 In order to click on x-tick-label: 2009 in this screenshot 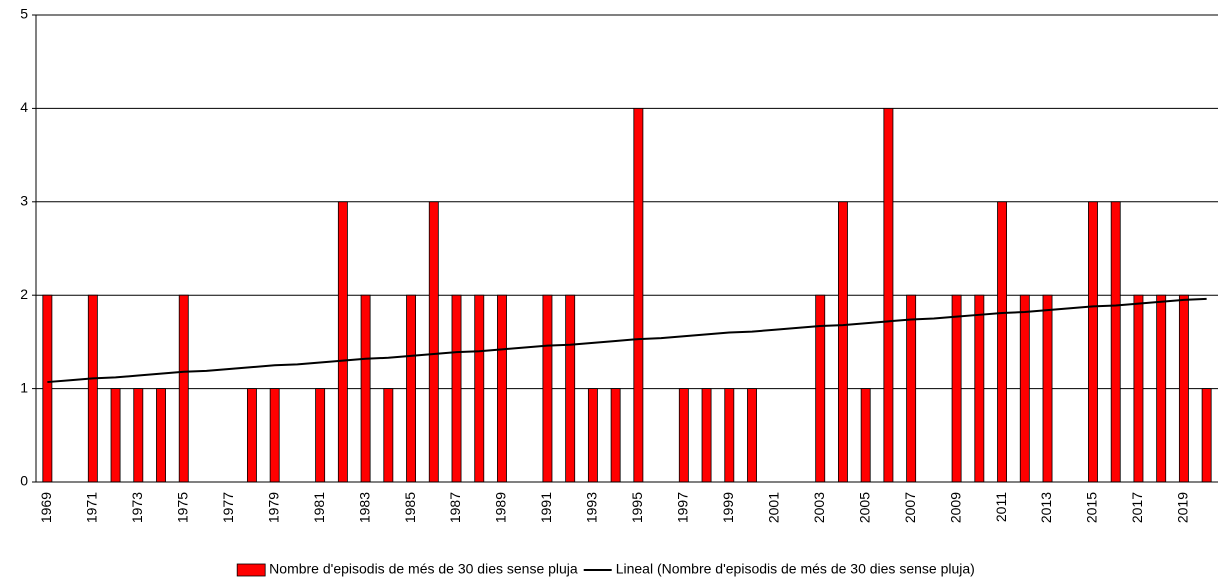, I will do `click(955, 507)`.